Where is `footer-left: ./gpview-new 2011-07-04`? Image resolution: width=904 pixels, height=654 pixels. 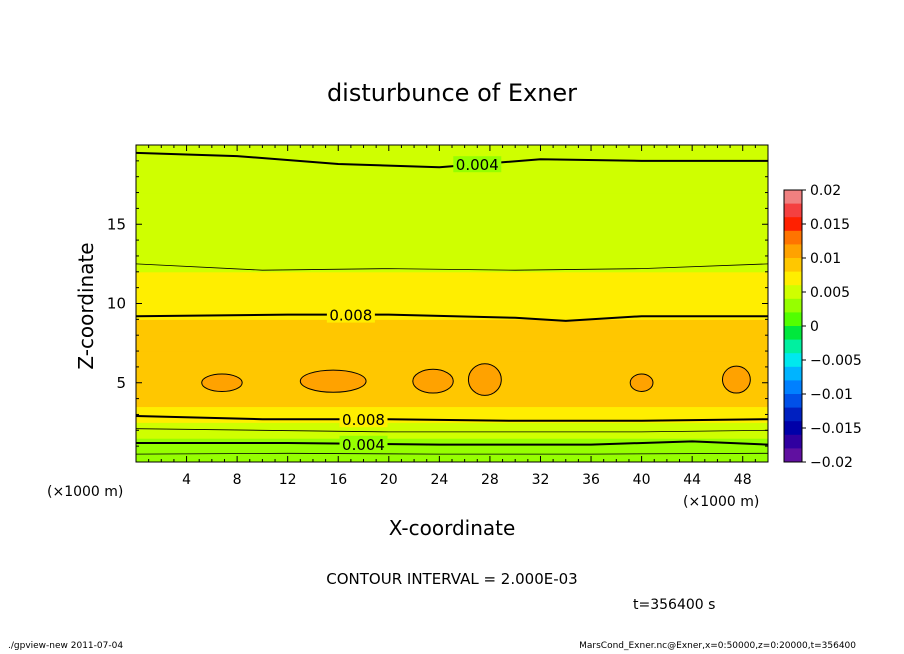
footer-left: ./gpview-new 2011-07-04 is located at coordinates (66, 646).